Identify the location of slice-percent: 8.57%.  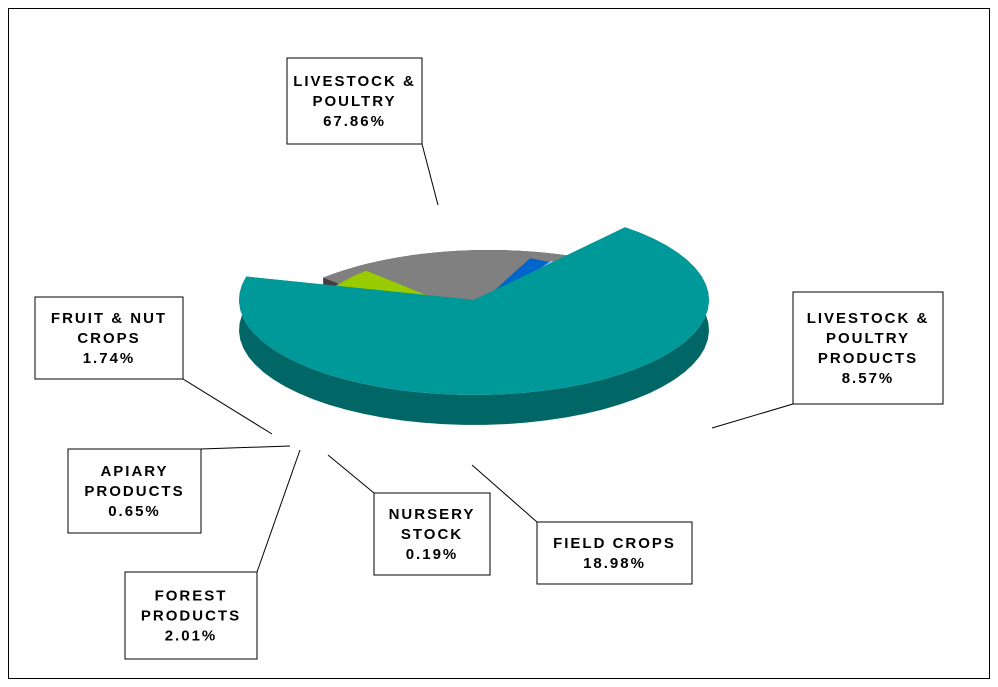
(868, 378).